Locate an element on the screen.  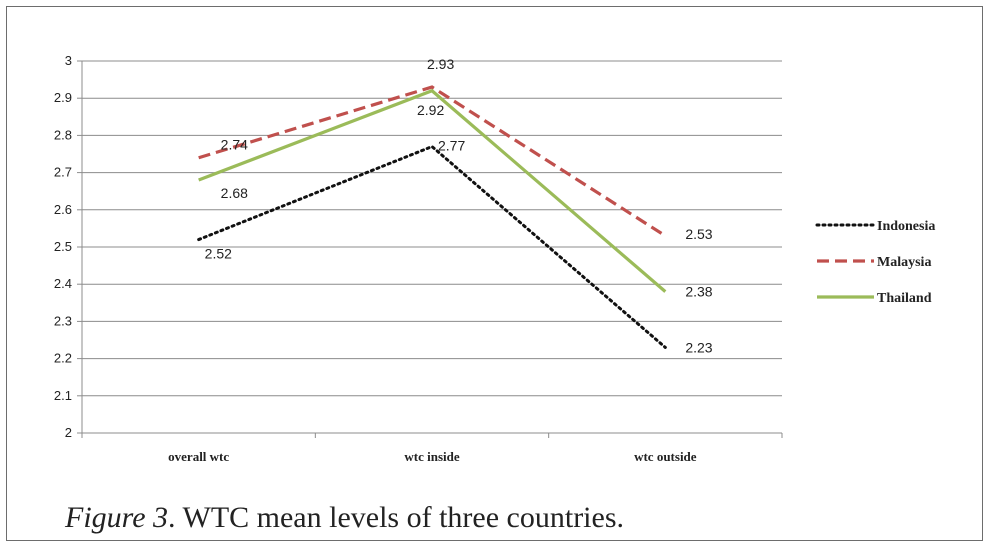
data-label-thailand: 2.68 is located at coordinates (234, 193).